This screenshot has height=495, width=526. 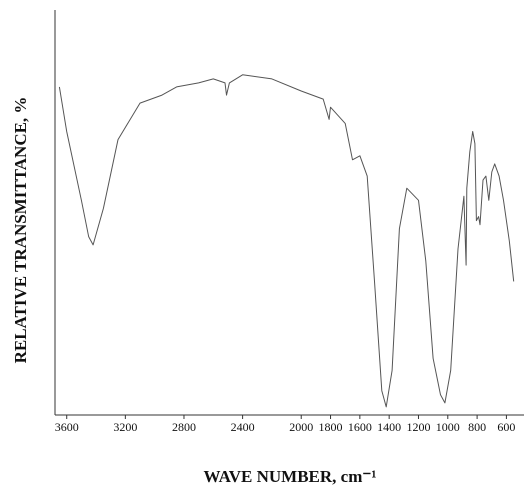 I want to click on x-tick-label: 3200, so click(x=125, y=427).